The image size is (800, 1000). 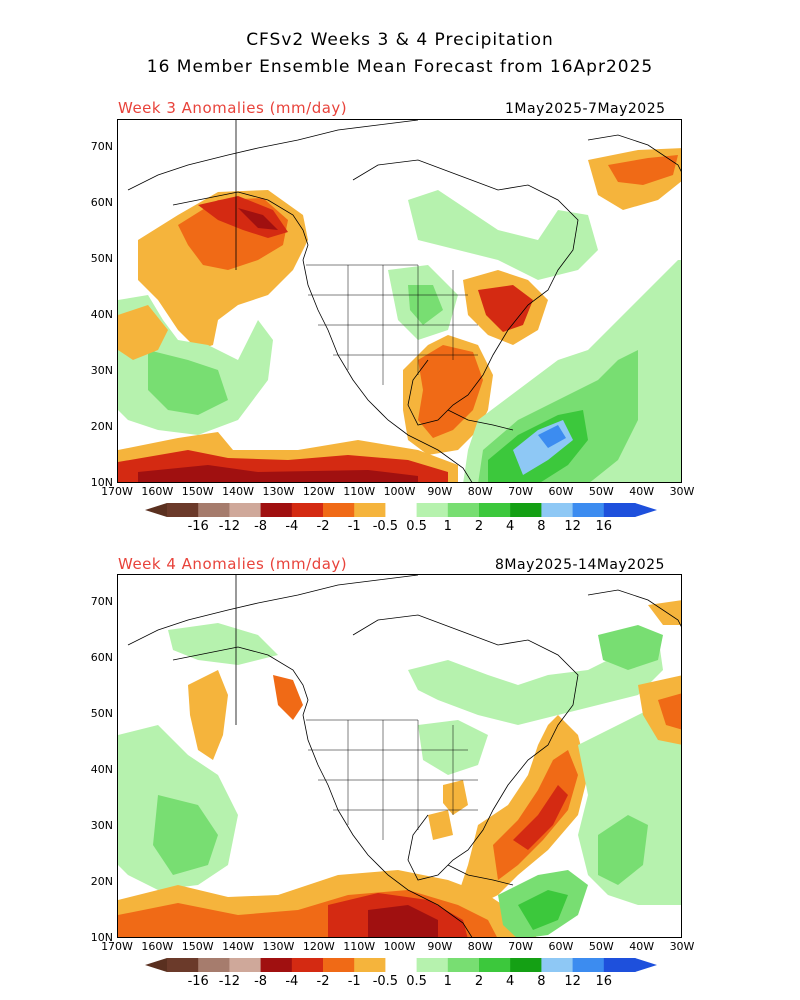 I want to click on anom-greenland-orange2, so click(x=643, y=170).